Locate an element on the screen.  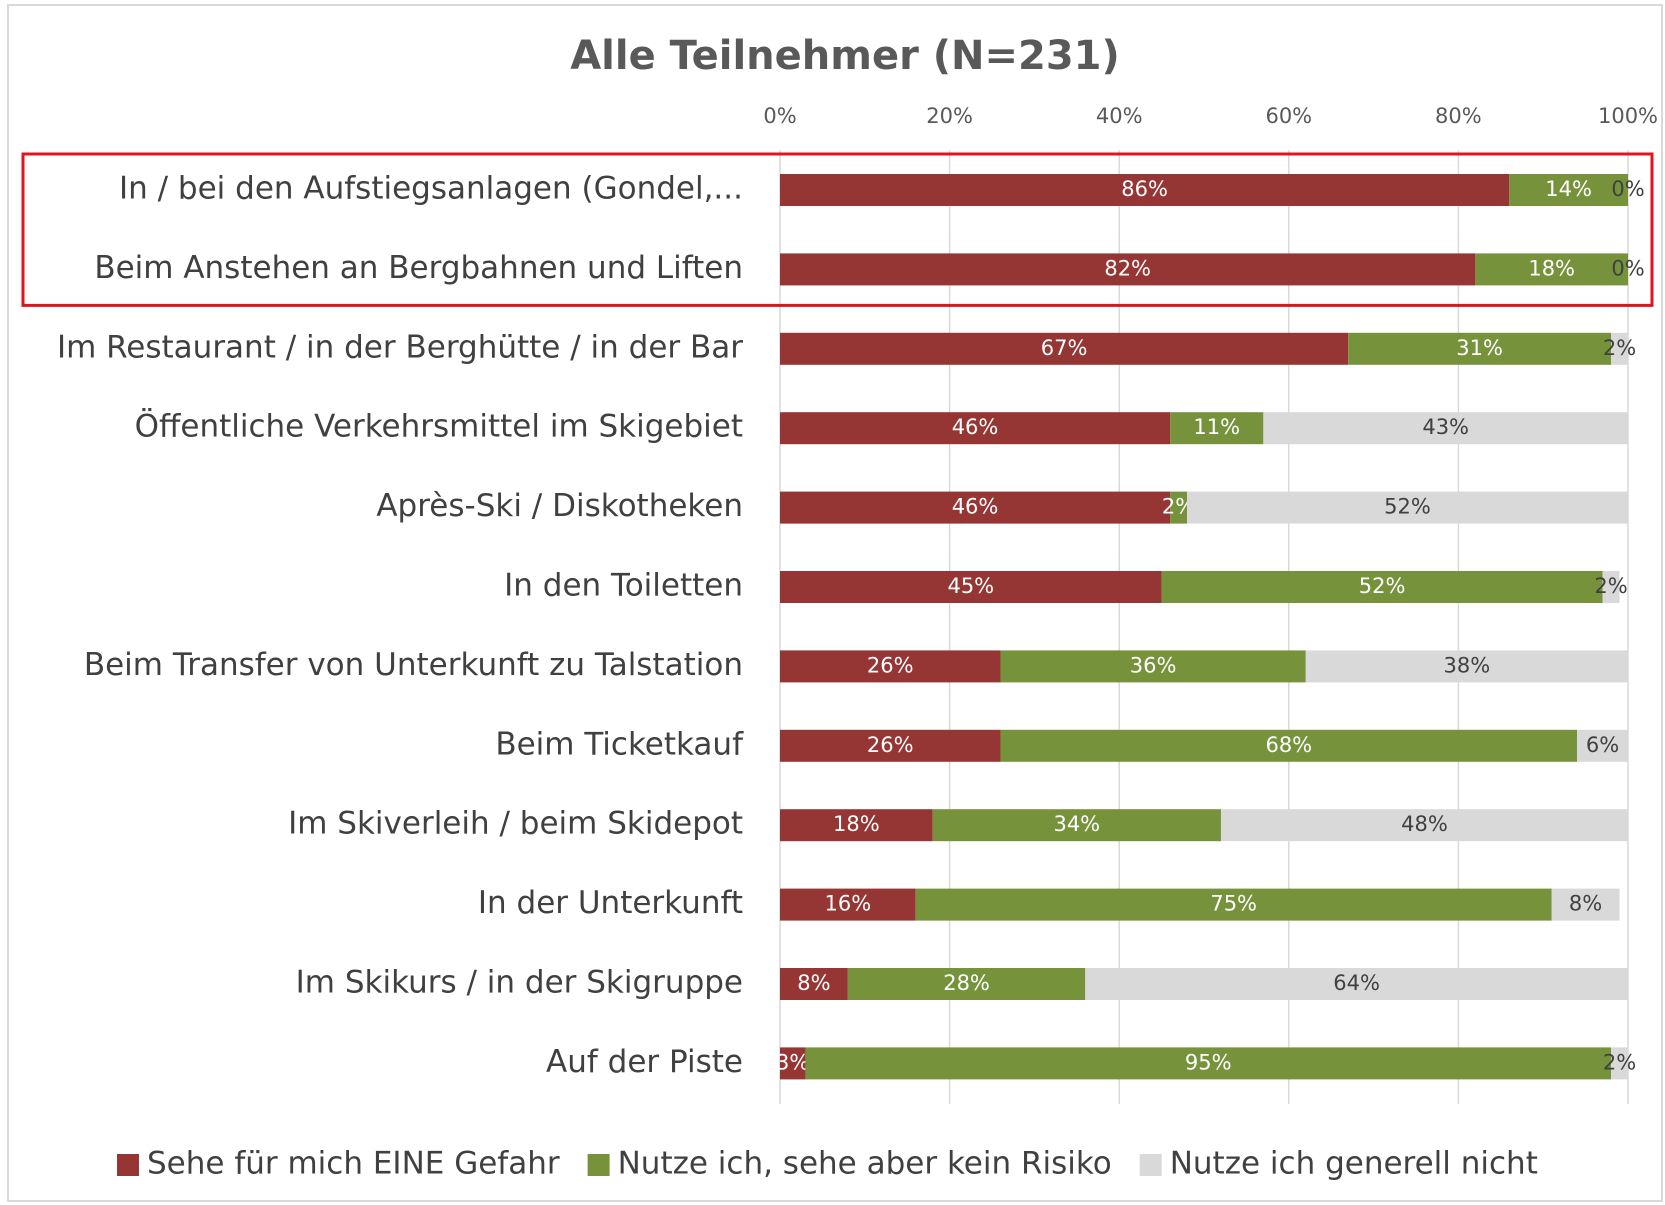
data-label: 86% is located at coordinates (1144, 189).